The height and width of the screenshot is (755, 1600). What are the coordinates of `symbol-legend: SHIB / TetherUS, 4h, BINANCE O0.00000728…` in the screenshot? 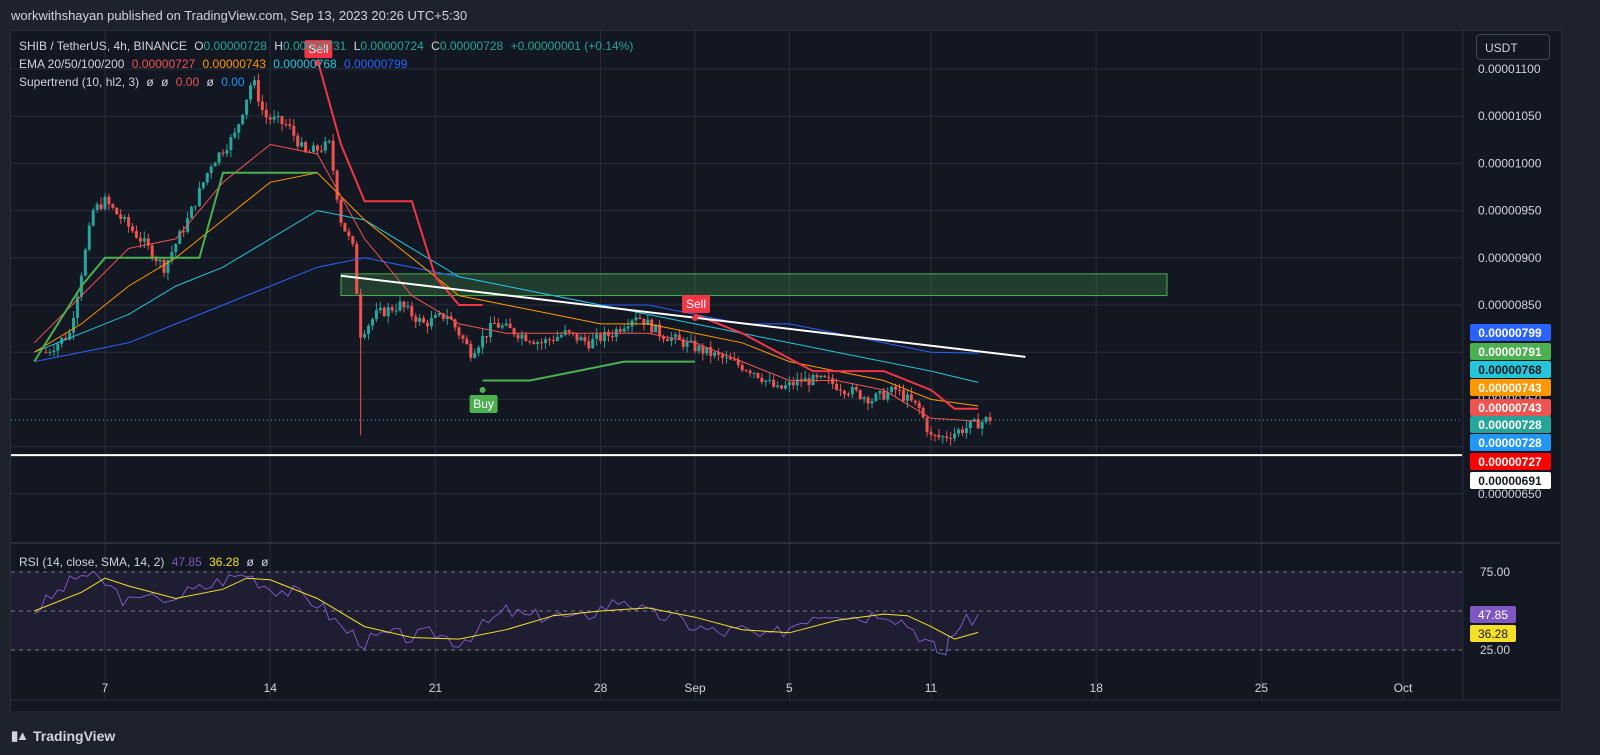 It's located at (328, 46).